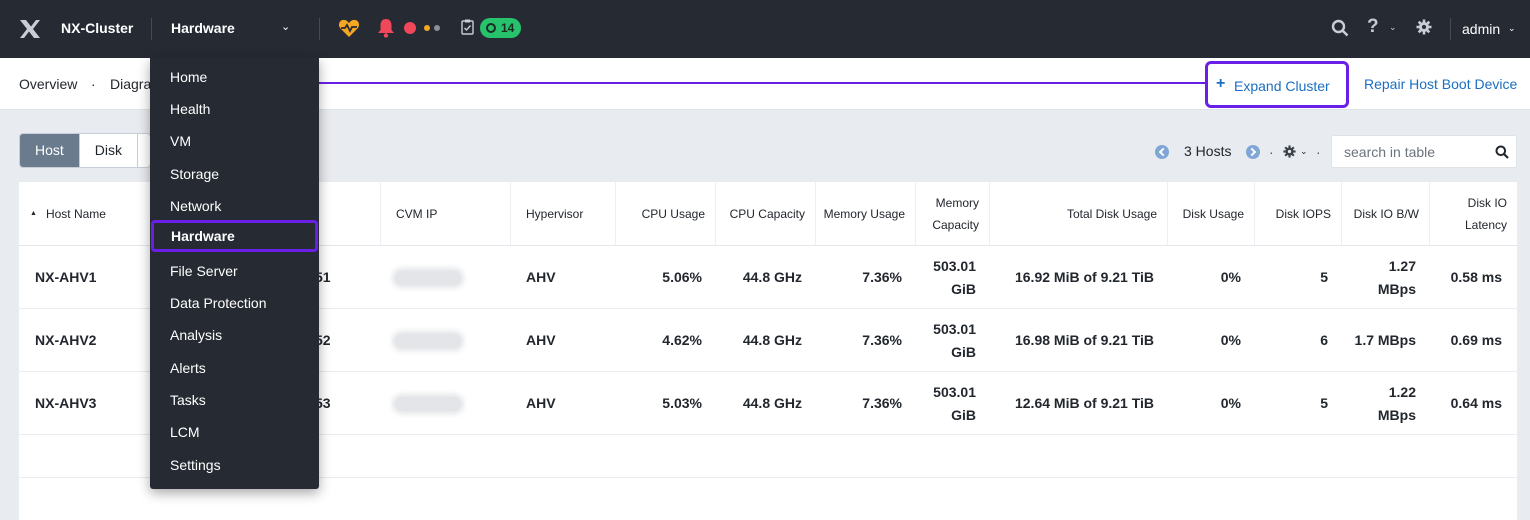 The width and height of the screenshot is (1530, 520). Describe the element at coordinates (428, 340) in the screenshot. I see `cell-cvm-ip-redacted` at that location.